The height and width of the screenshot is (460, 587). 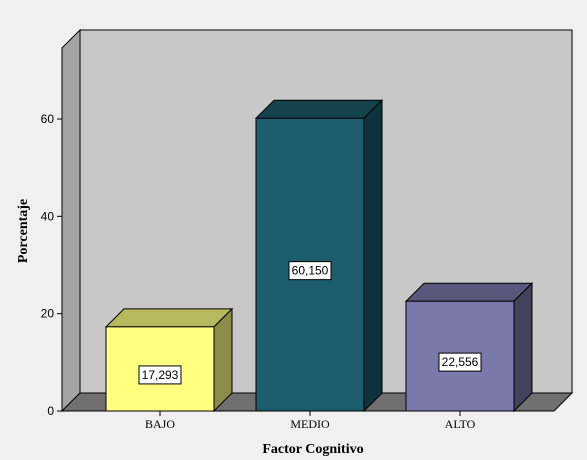 I want to click on bar-bajo: 17,293, so click(x=169, y=360).